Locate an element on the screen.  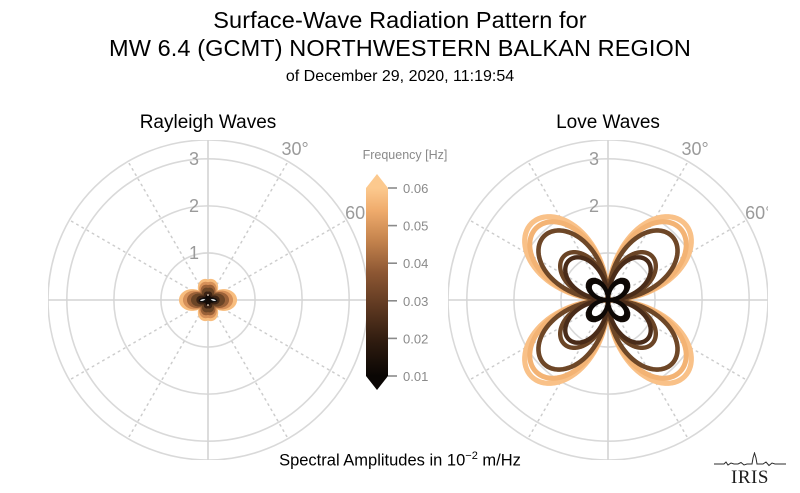
footer-caption-suffix: m/Hz is located at coordinates (499, 460).